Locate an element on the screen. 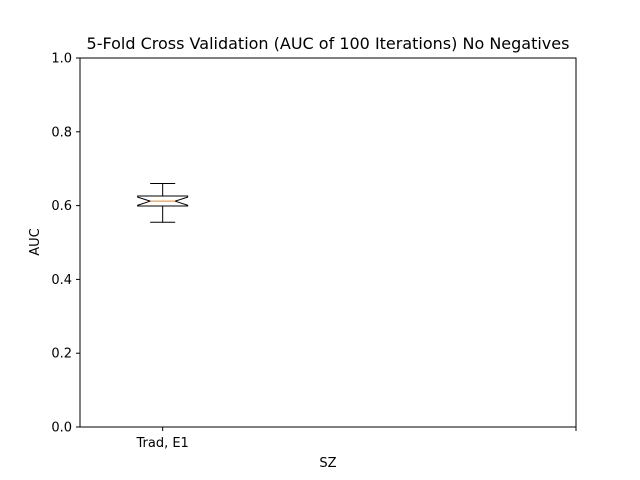 The height and width of the screenshot is (480, 640). y-axis: 0.0 0.2 0.4 0.6 0.8 1.0 is located at coordinates (65, 244).